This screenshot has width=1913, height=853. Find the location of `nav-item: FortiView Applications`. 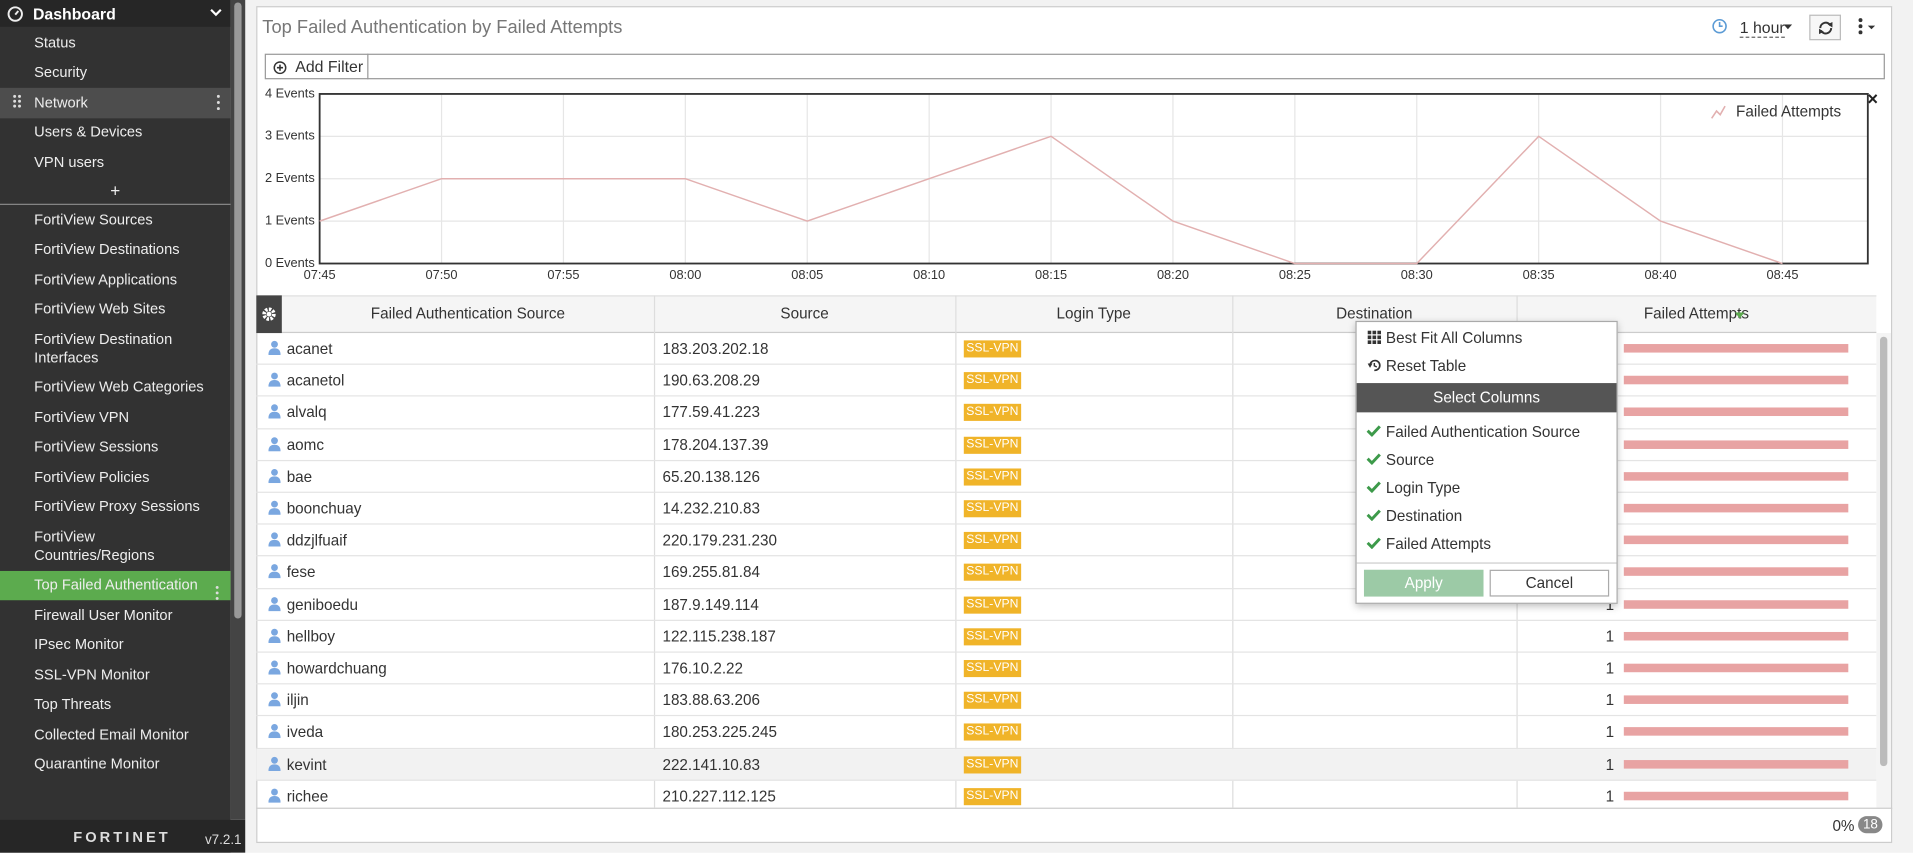

nav-item: FortiView Applications is located at coordinates (102, 280).